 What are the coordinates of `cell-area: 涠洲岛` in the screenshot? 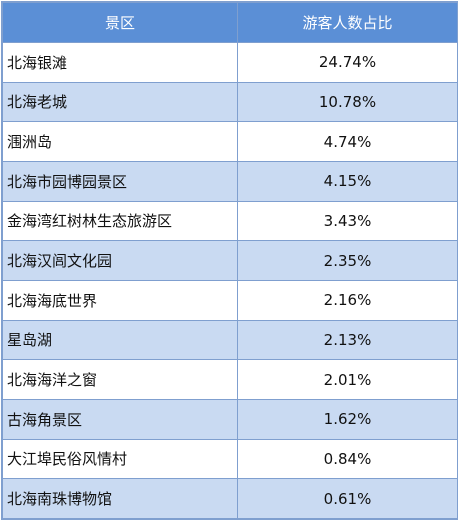 It's located at (120, 141).